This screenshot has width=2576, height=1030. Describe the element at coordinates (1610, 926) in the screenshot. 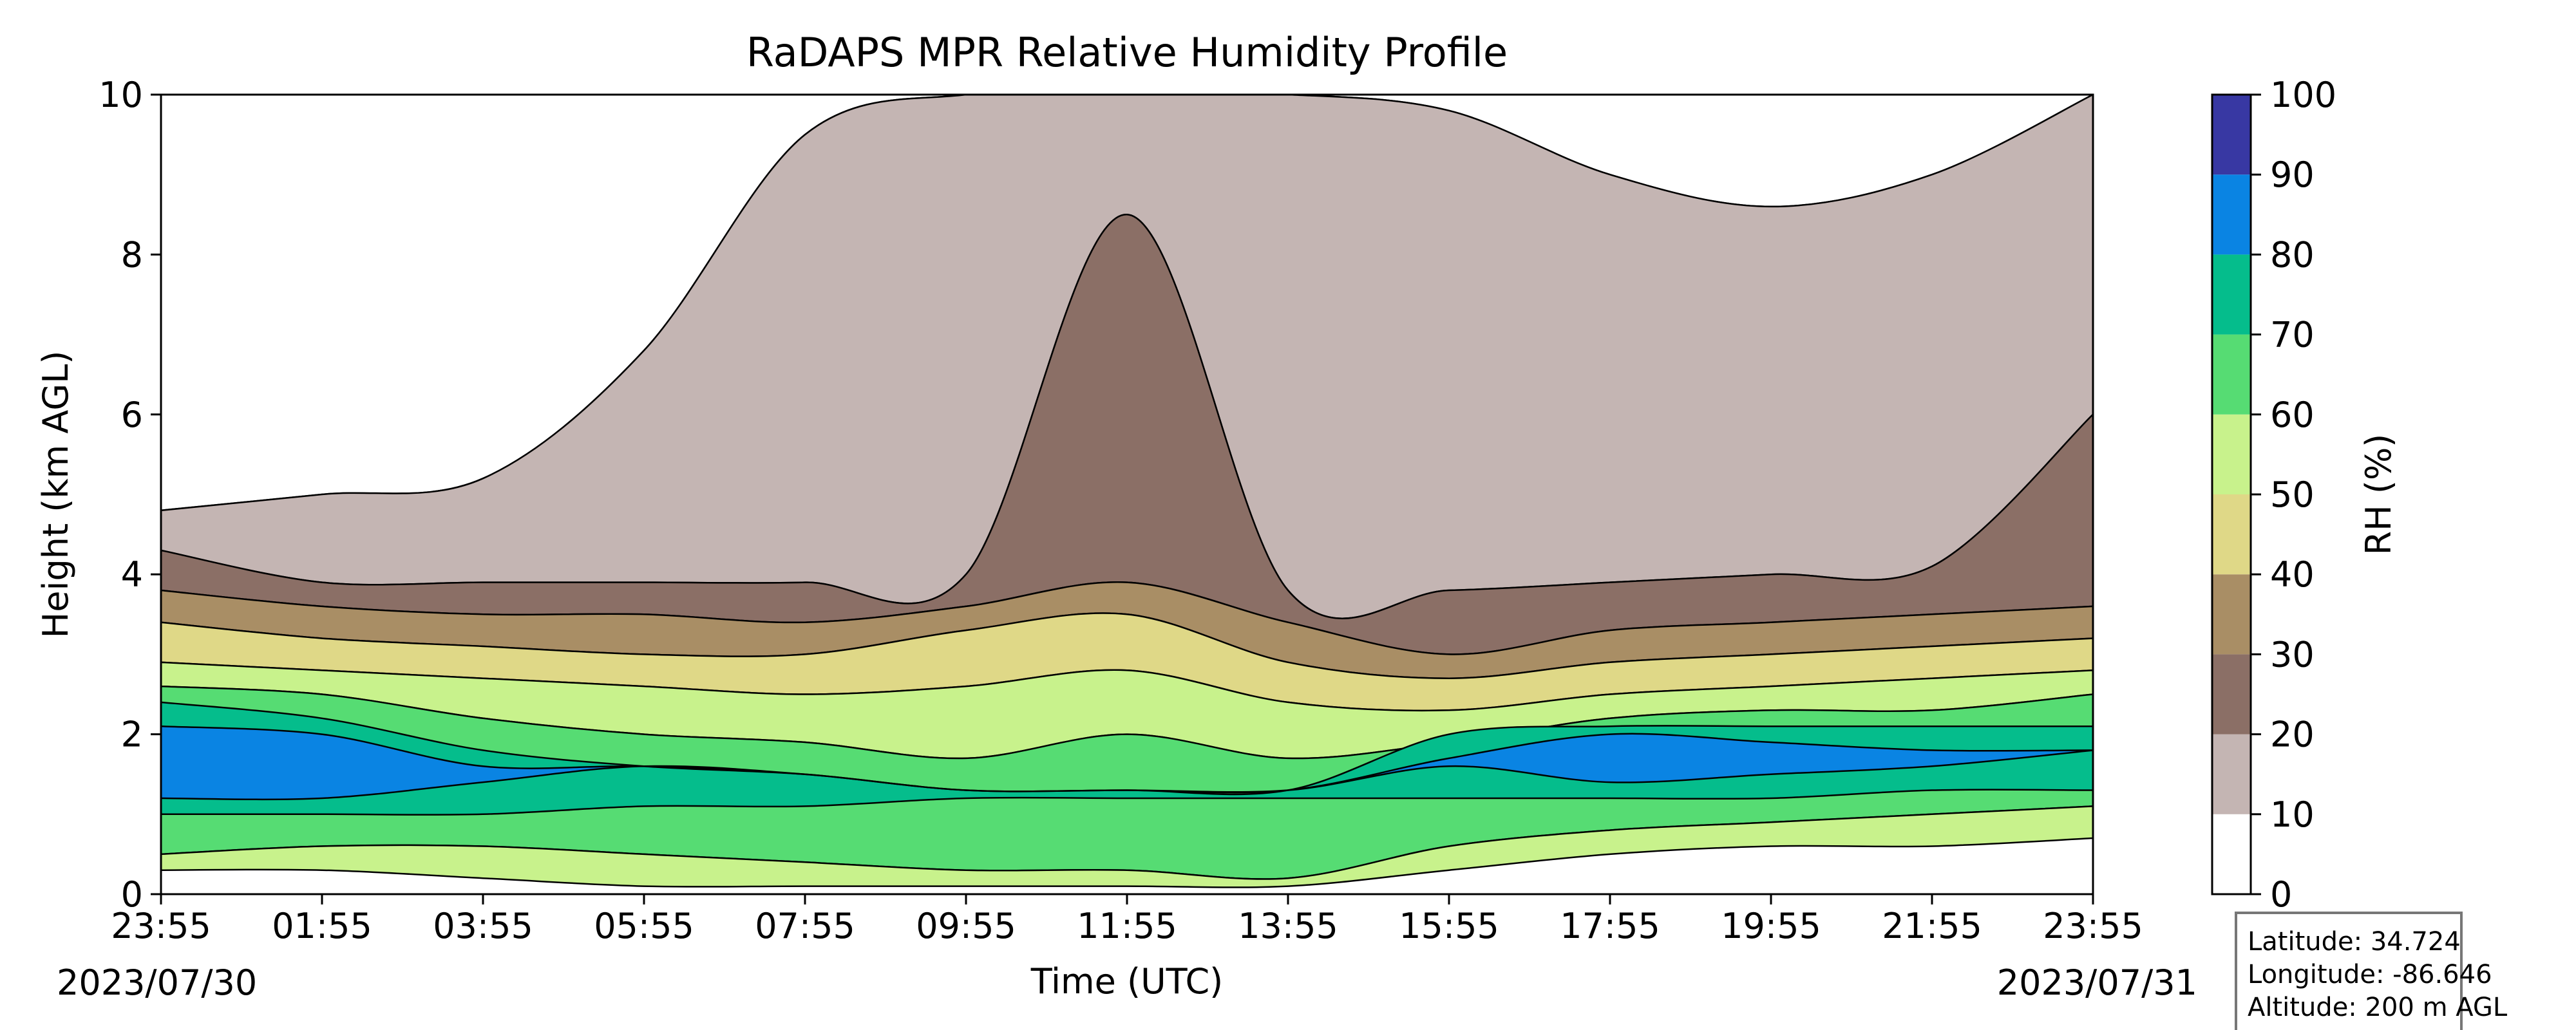

I see `x-tick-label: 17:55` at that location.